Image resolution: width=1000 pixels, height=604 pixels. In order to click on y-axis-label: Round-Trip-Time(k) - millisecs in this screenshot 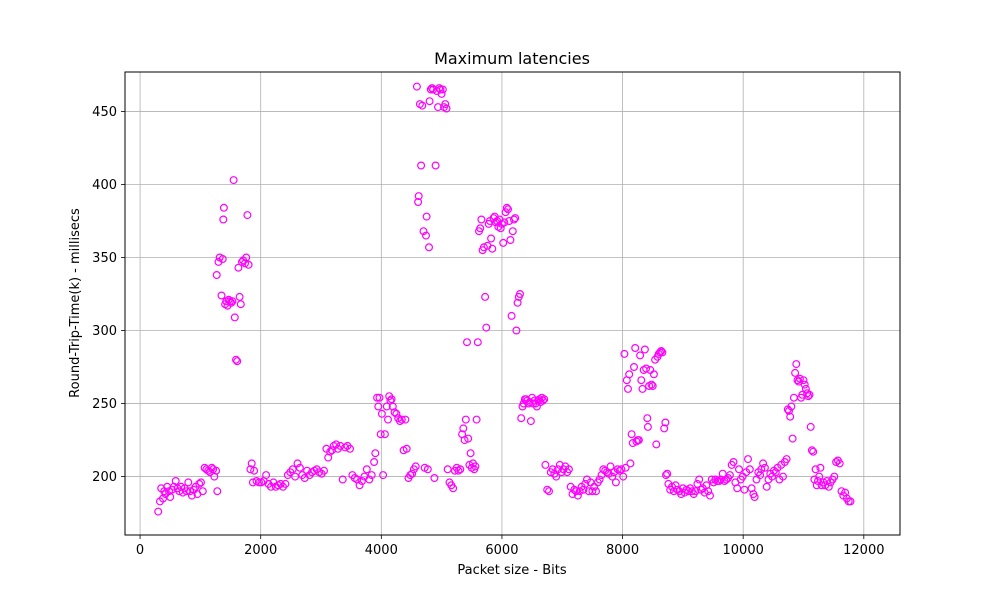, I will do `click(75, 303)`.